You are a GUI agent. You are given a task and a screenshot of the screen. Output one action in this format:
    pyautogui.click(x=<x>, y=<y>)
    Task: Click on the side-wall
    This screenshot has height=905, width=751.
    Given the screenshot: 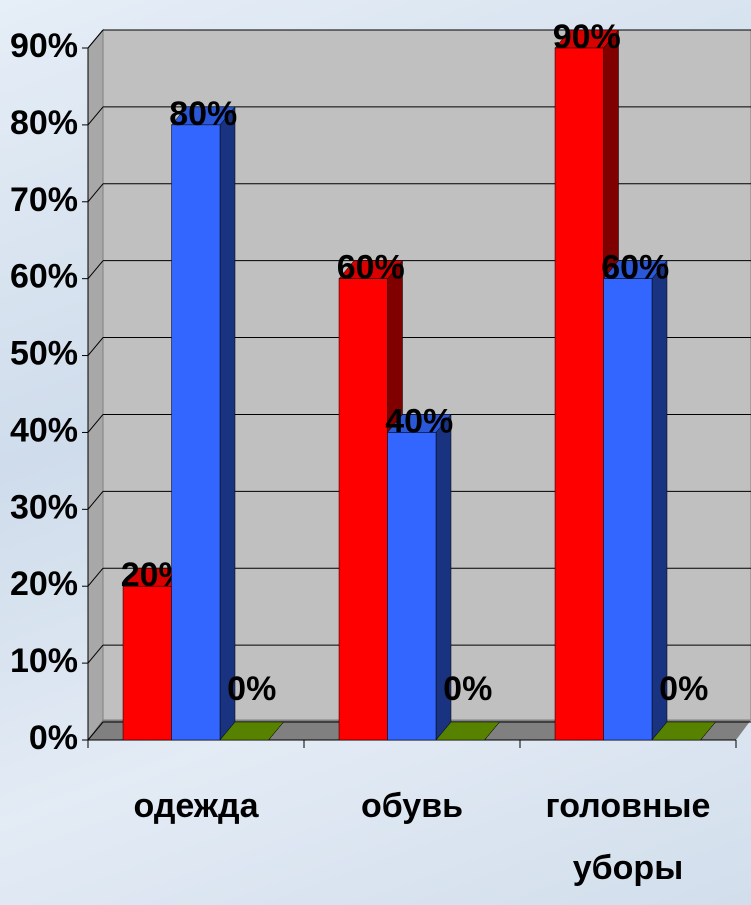 What is the action you would take?
    pyautogui.click(x=95, y=385)
    